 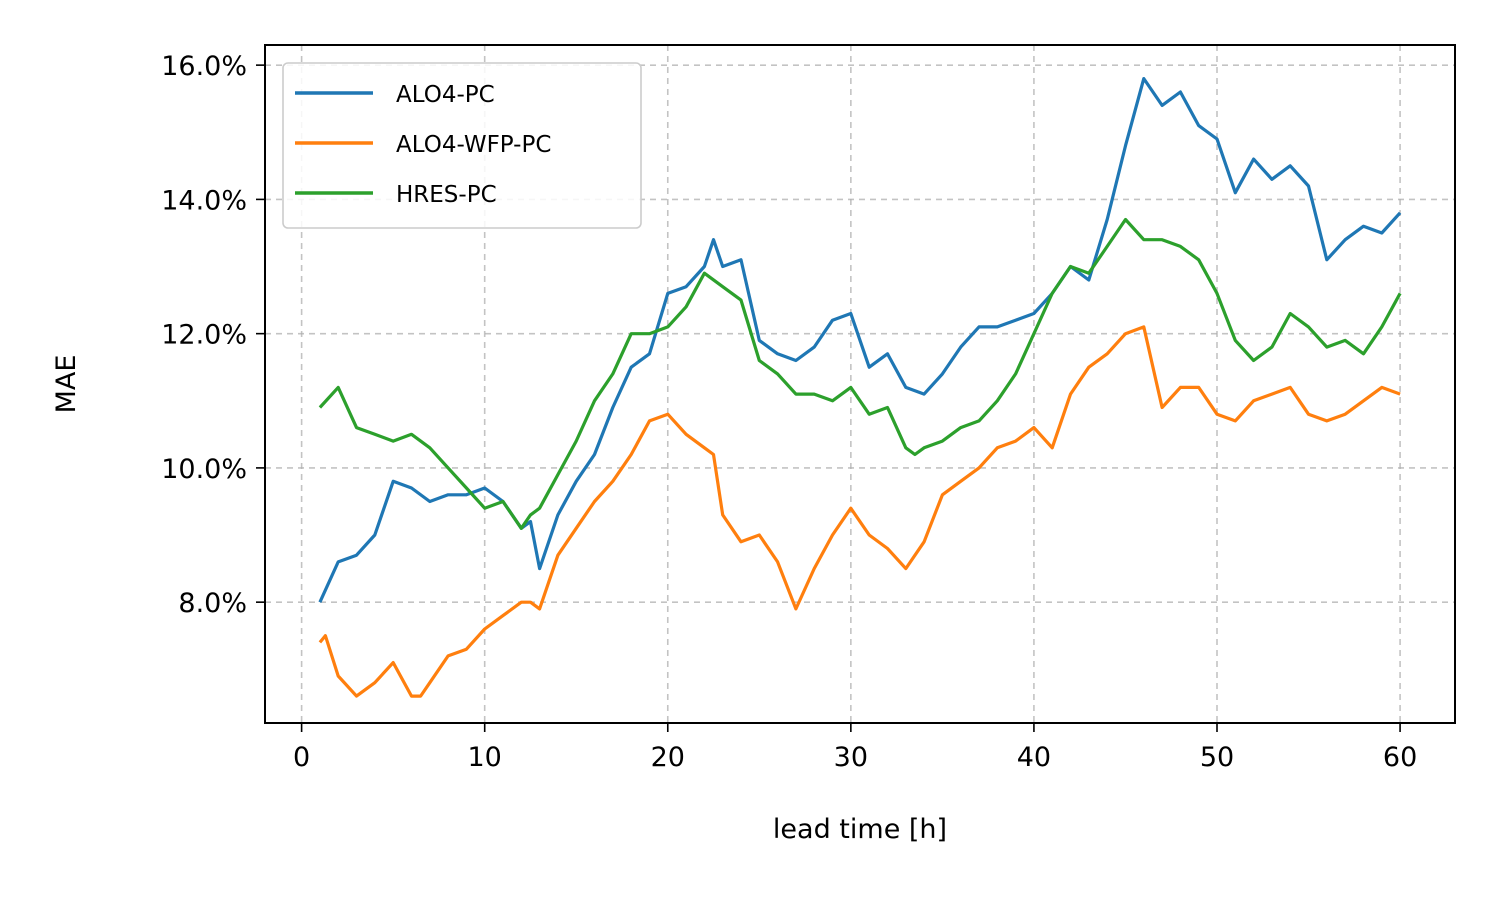 What do you see at coordinates (204, 200) in the screenshot?
I see `y-tick-label: 14.0%` at bounding box center [204, 200].